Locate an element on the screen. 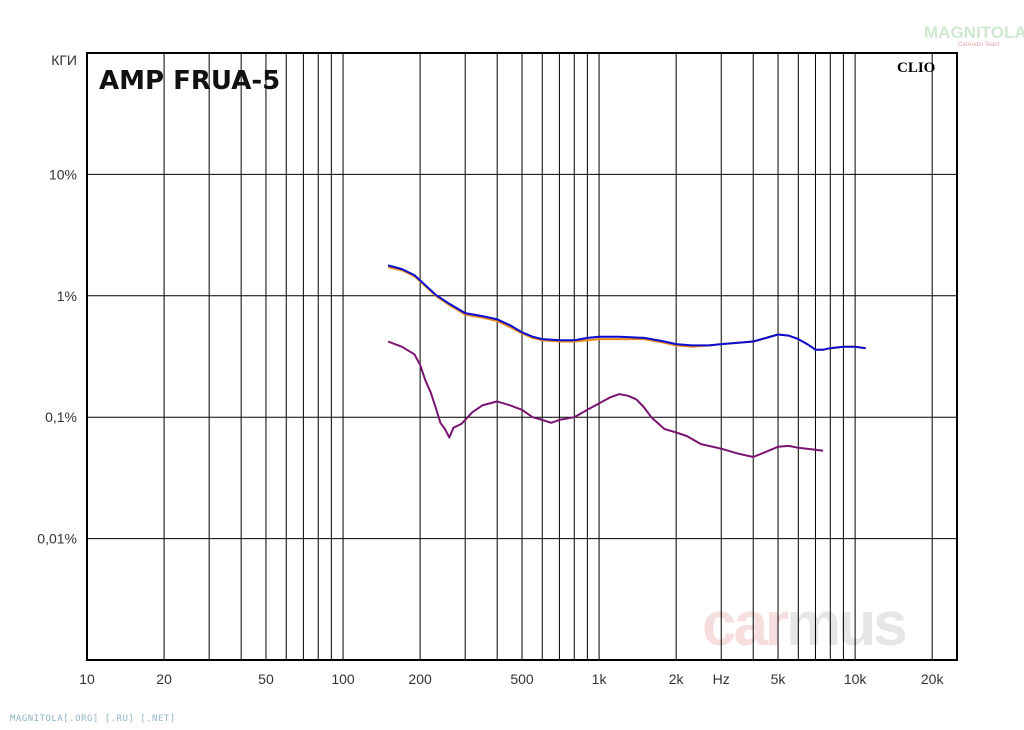 This screenshot has width=1024, height=730. watermark-mus-text: mus is located at coordinates (845, 624).